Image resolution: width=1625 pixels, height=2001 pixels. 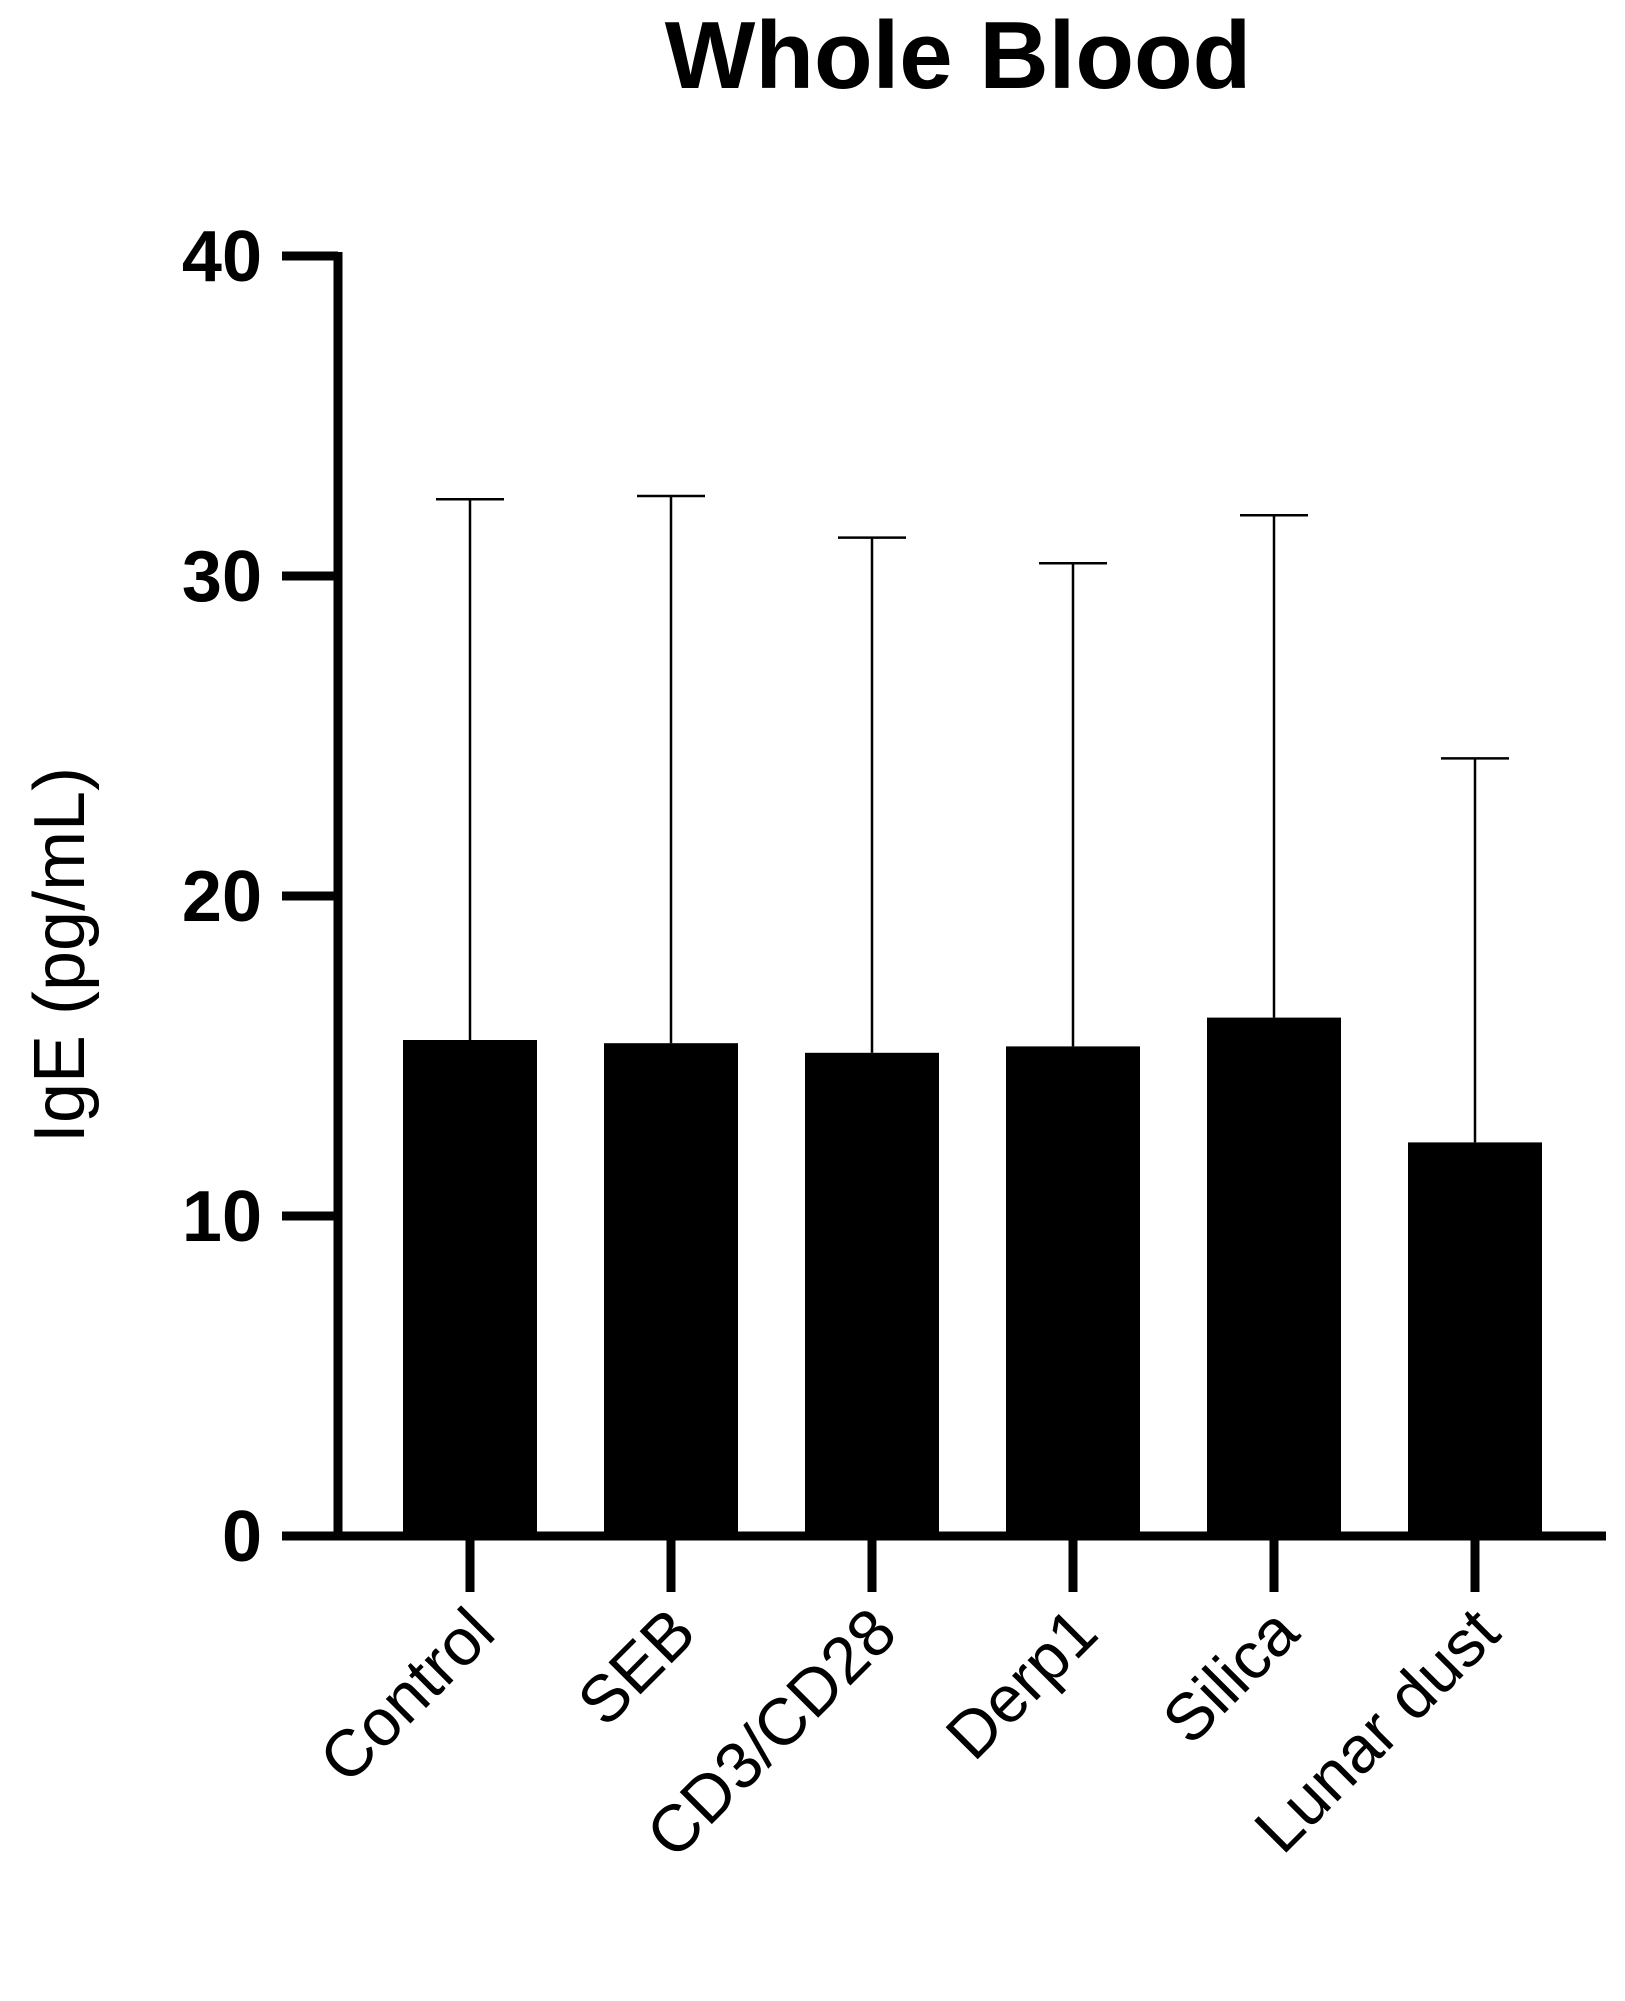 What do you see at coordinates (1230, 1675) in the screenshot?
I see `x-tick-label: Silica` at bounding box center [1230, 1675].